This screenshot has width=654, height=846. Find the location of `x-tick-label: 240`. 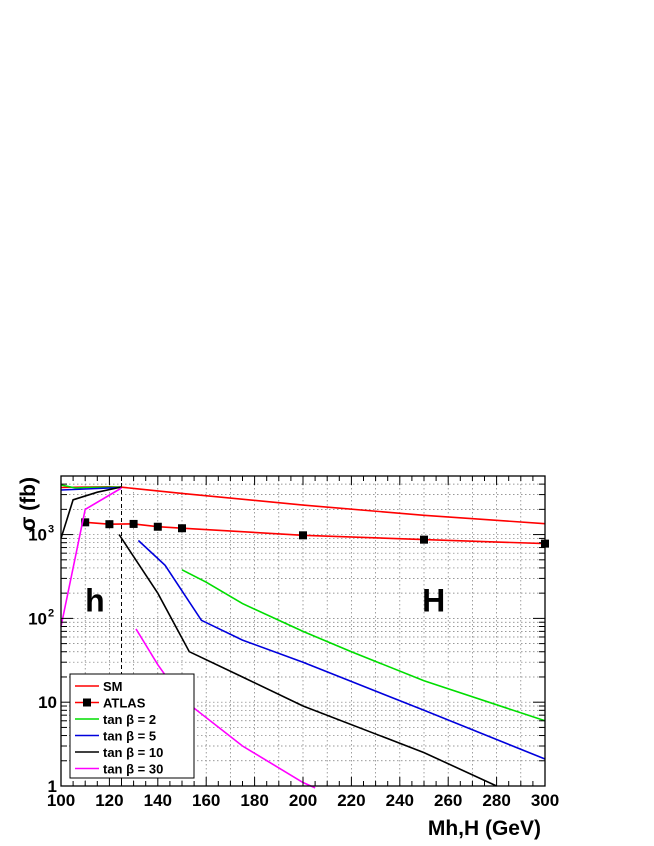

x-tick-label: 240 is located at coordinates (400, 800).